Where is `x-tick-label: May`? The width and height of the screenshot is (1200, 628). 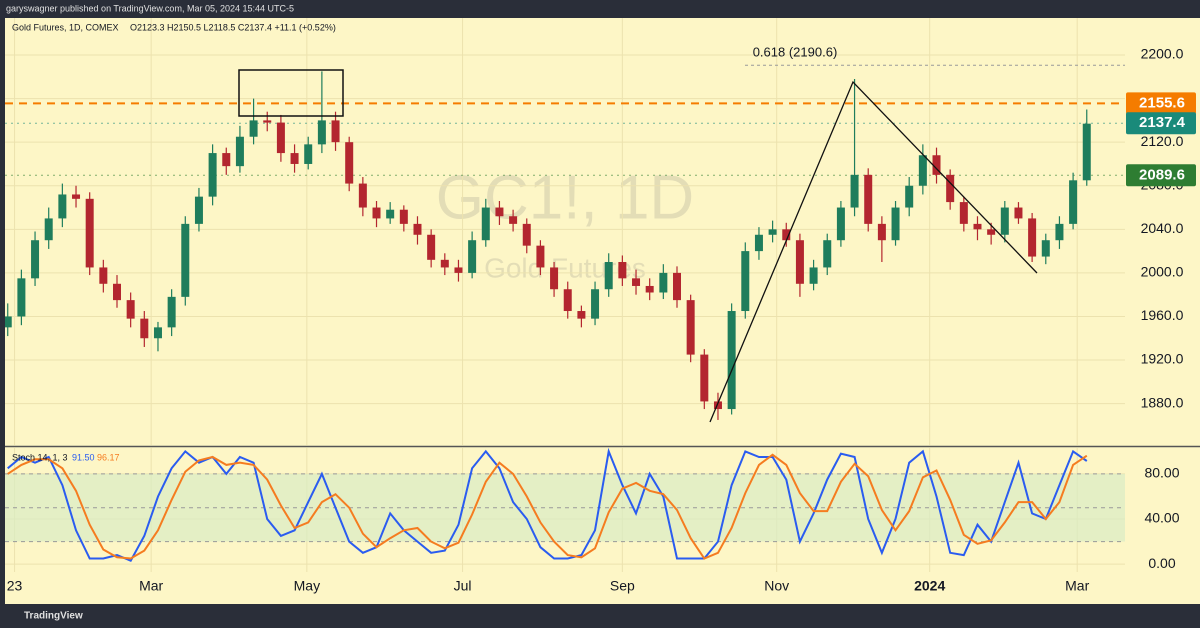
x-tick-label: May is located at coordinates (307, 586).